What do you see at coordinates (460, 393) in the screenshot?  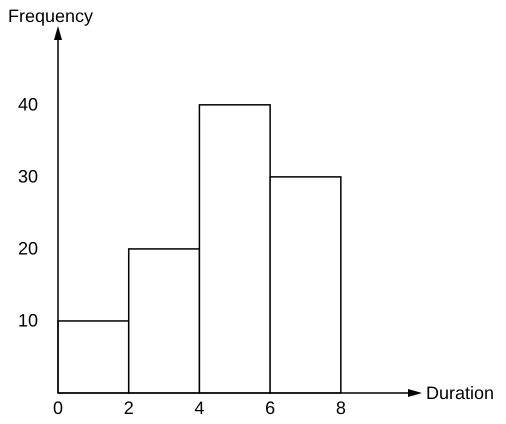 I see `x-axis-title: Duration` at bounding box center [460, 393].